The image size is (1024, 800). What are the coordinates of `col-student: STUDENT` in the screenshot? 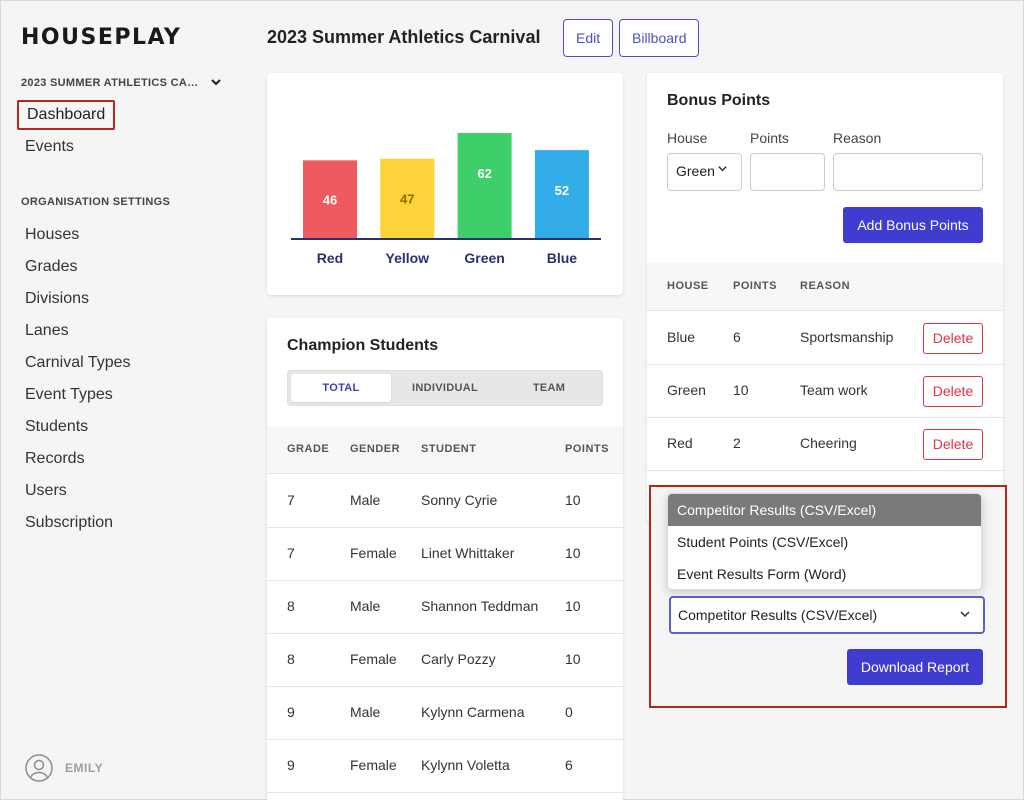 It's located at (449, 449).